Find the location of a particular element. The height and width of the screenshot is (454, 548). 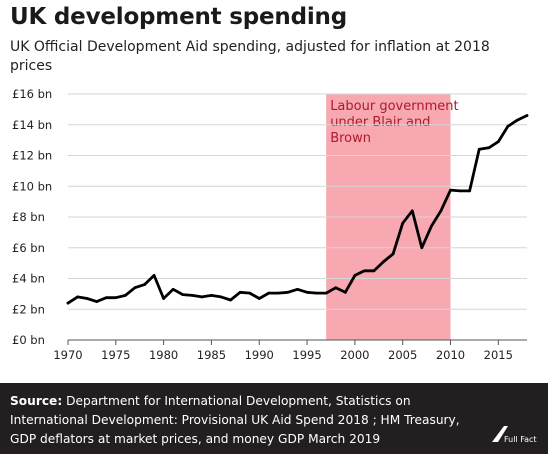

y-tick-label: £10 bn is located at coordinates (32, 186).